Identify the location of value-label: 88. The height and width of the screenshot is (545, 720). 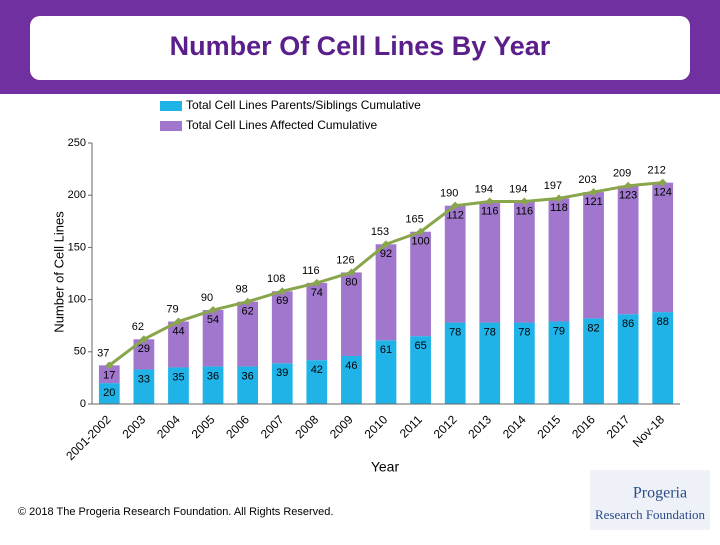
(663, 322).